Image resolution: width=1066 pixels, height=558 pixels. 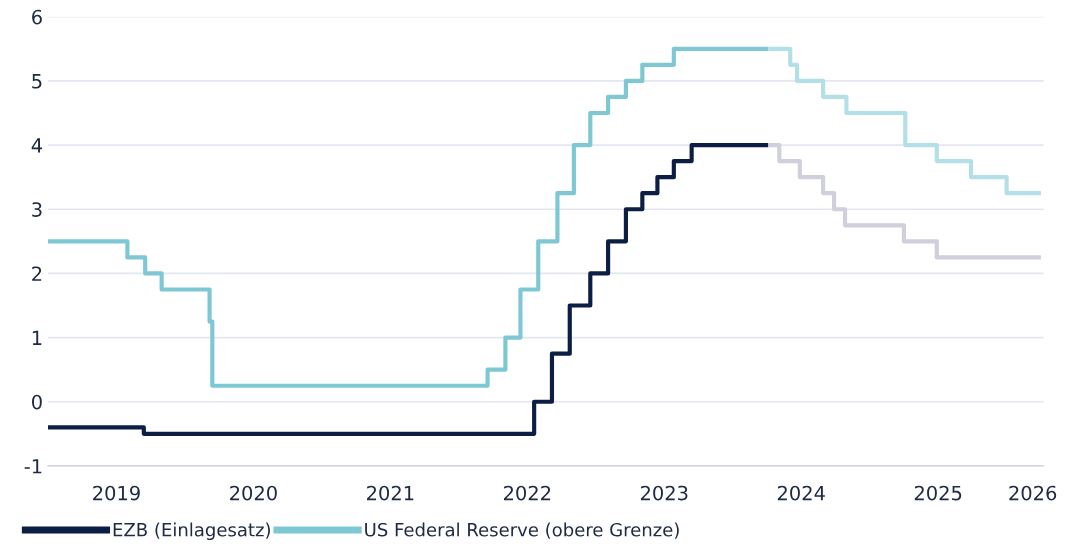 I want to click on y-tick-label: 0, so click(x=37, y=402).